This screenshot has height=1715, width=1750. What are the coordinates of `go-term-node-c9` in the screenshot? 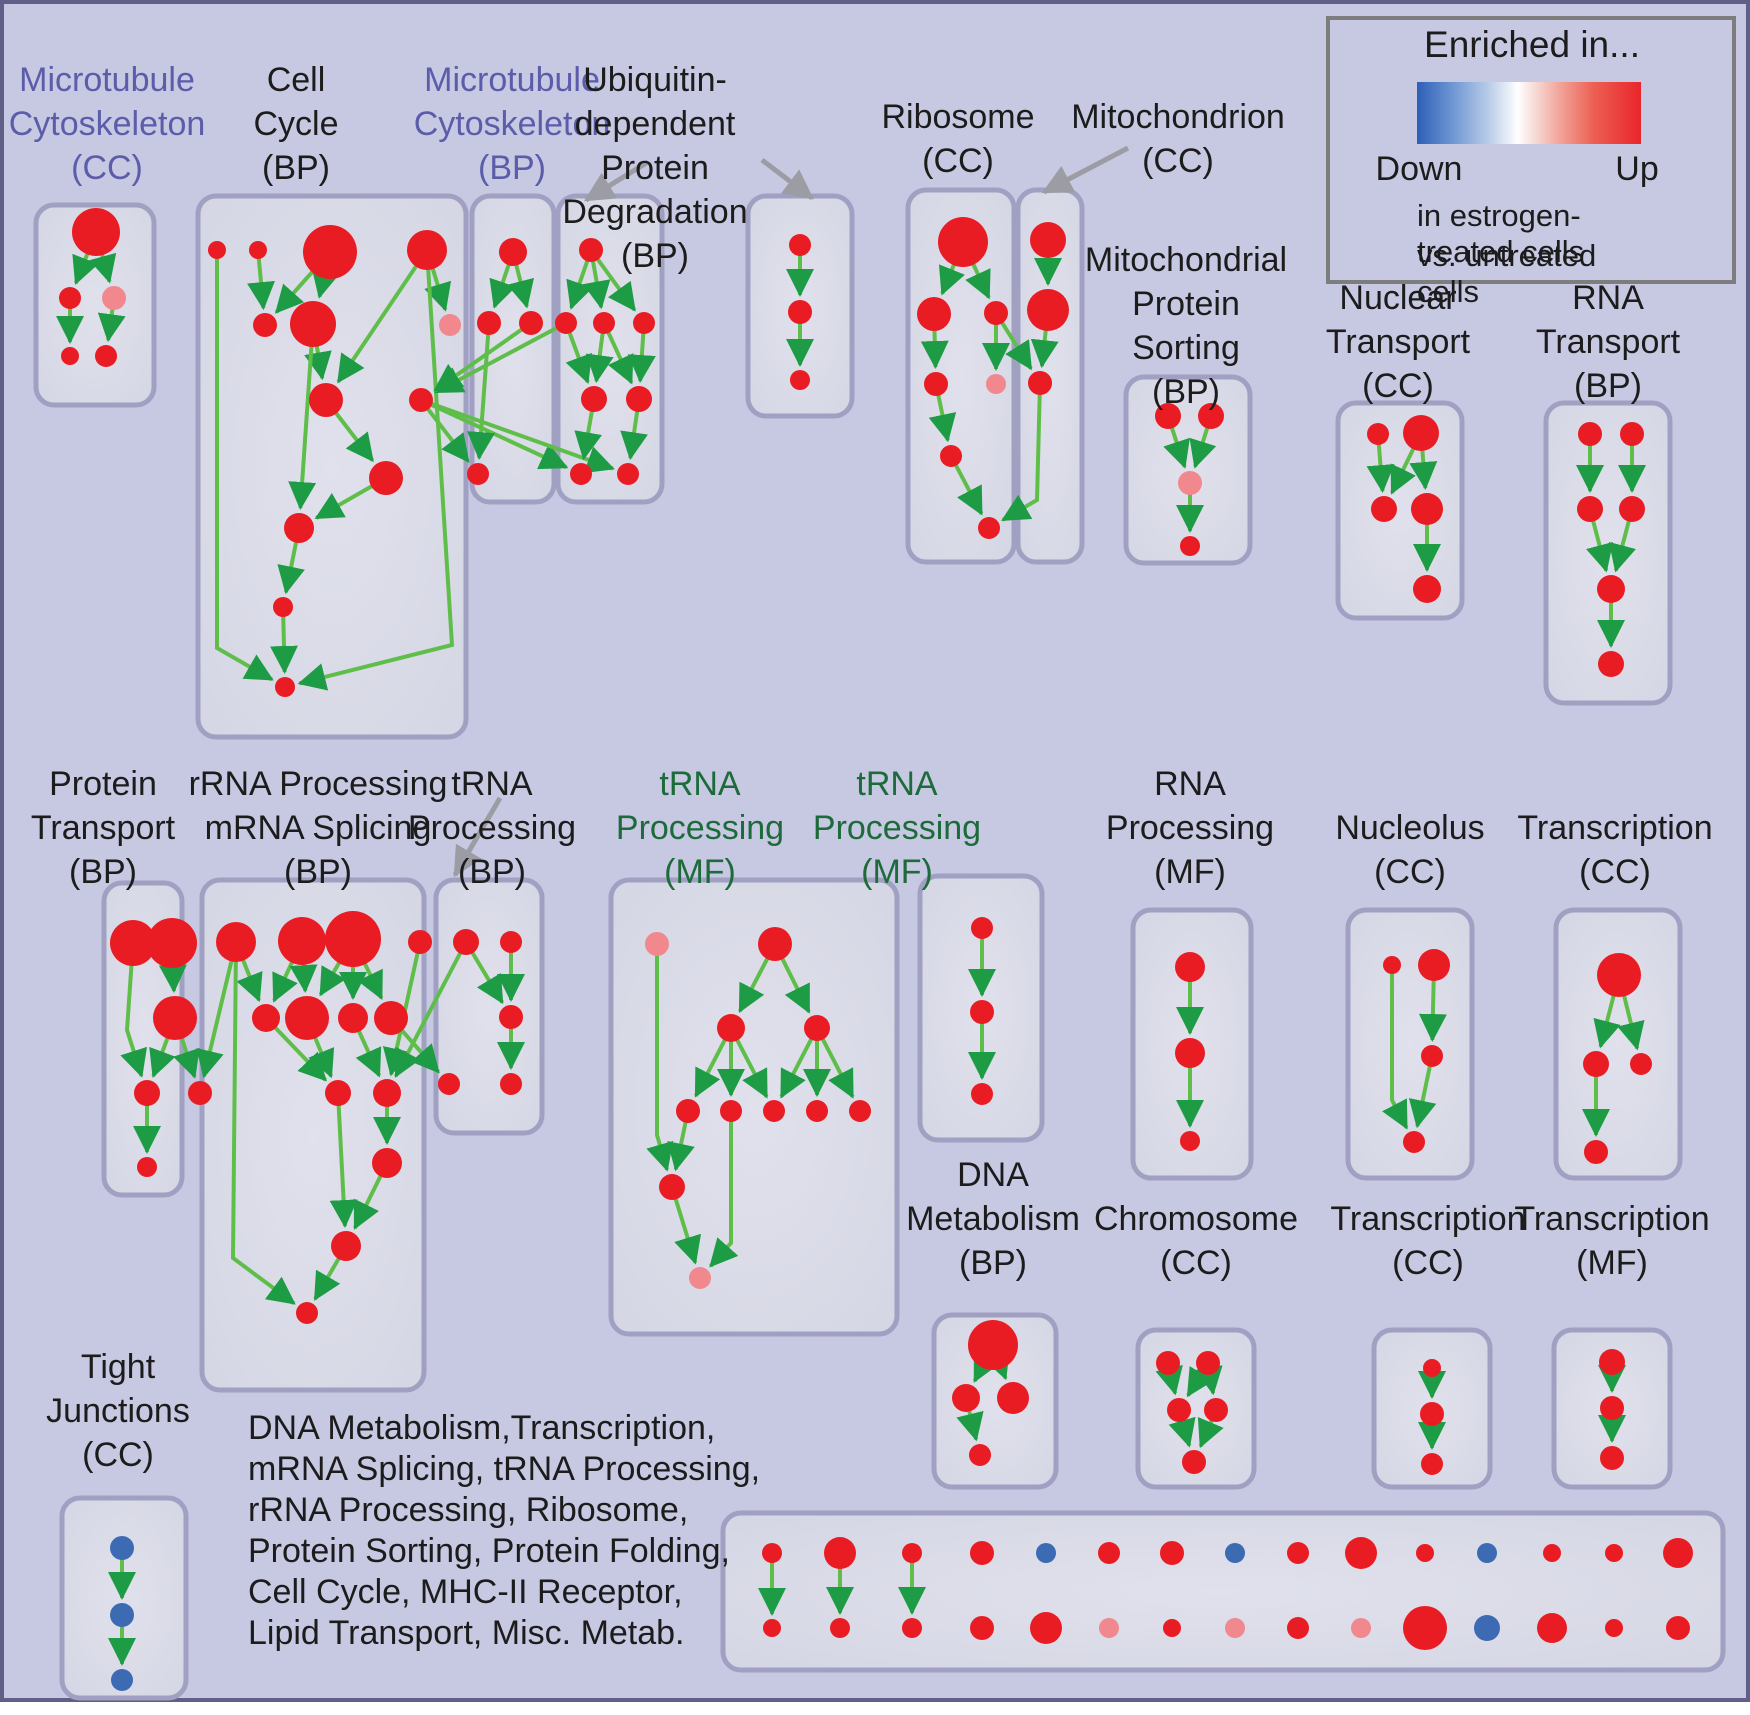 It's located at (386, 478).